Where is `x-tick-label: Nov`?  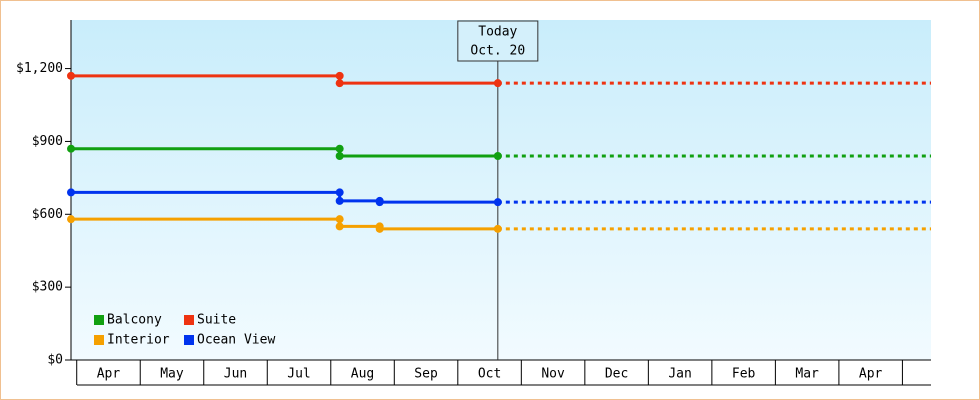 x-tick-label: Nov is located at coordinates (553, 374).